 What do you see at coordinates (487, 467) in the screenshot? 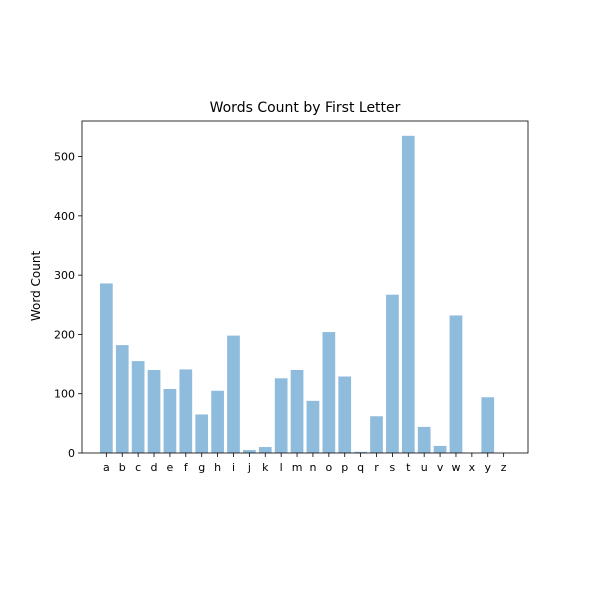
I see `x-tick-label-y: y` at bounding box center [487, 467].